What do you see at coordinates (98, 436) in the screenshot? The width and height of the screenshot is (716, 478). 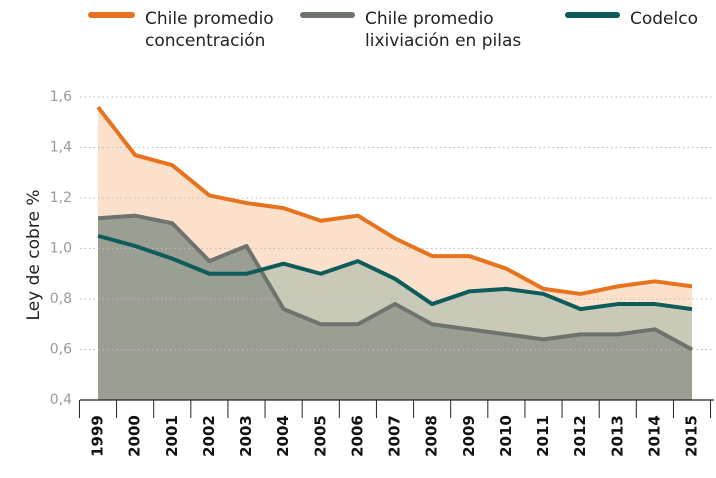 I see `x-tick-label: 1999` at bounding box center [98, 436].